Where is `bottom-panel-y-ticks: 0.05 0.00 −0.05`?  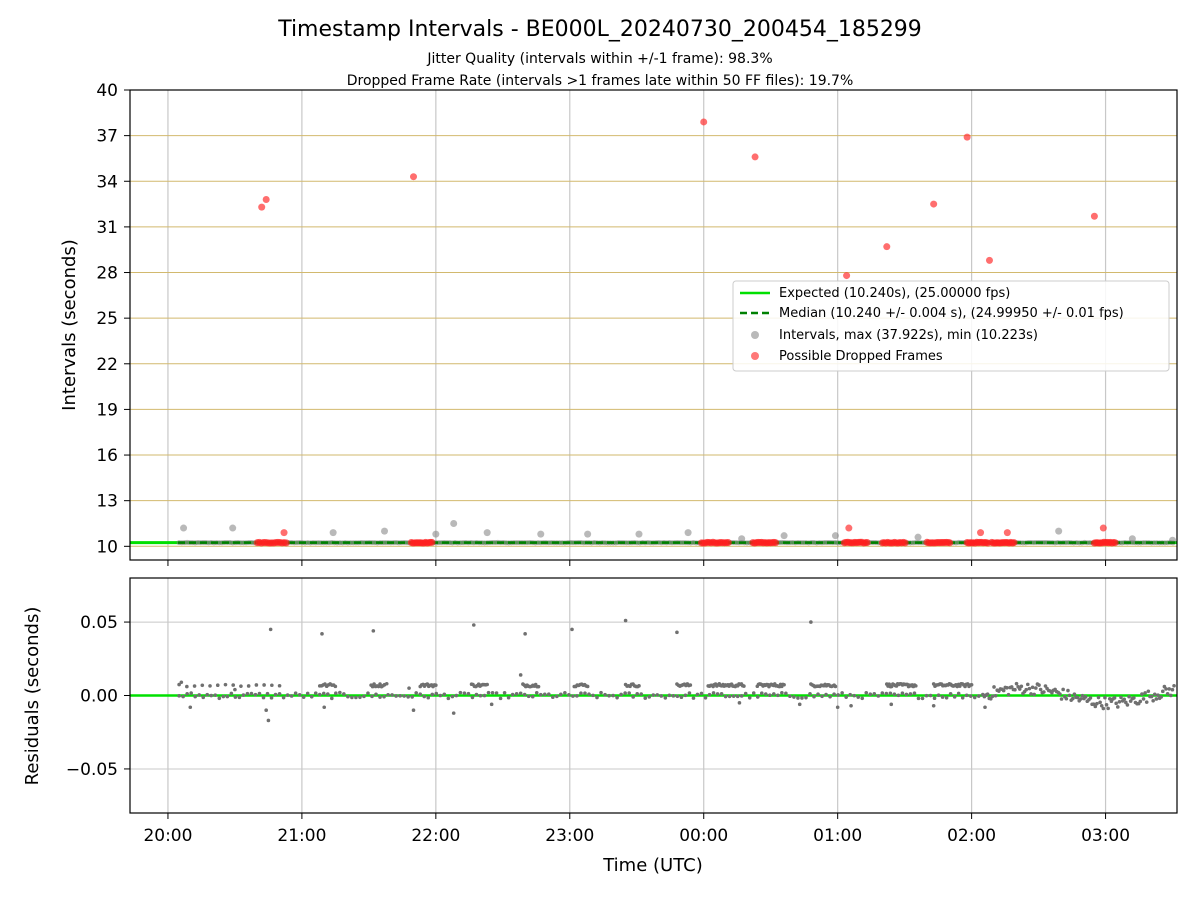
bottom-panel-y-ticks: 0.05 0.00 −0.05 is located at coordinates (98, 696).